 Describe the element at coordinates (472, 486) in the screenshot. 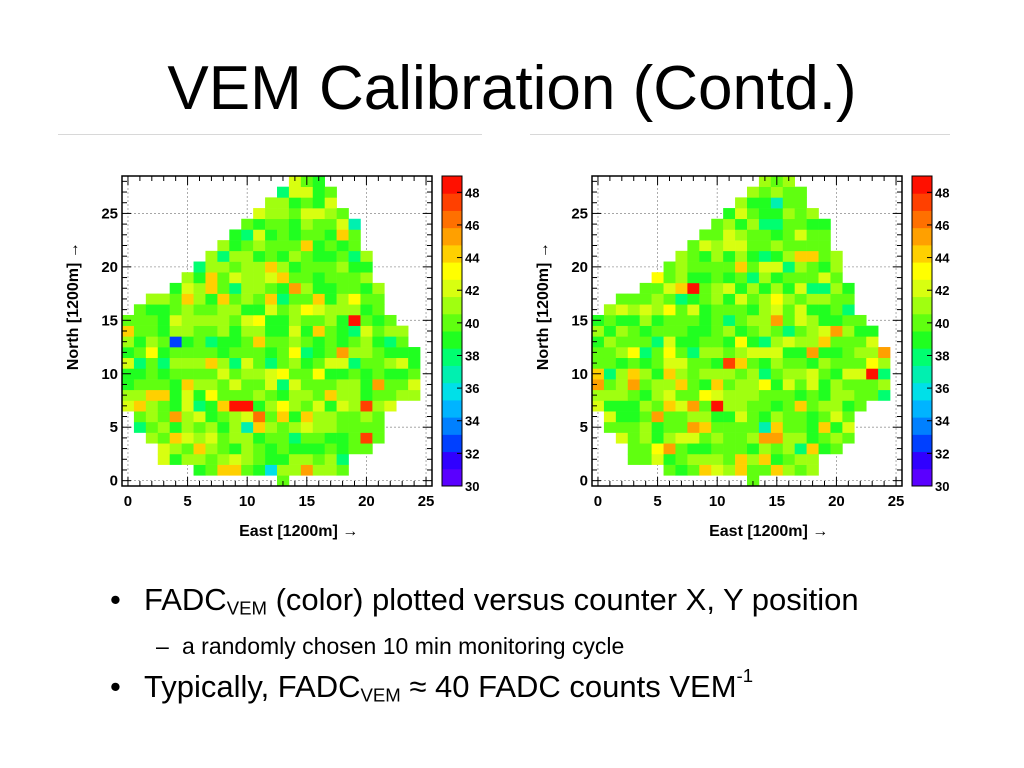

I see `colorbar-tick-label: 30` at that location.